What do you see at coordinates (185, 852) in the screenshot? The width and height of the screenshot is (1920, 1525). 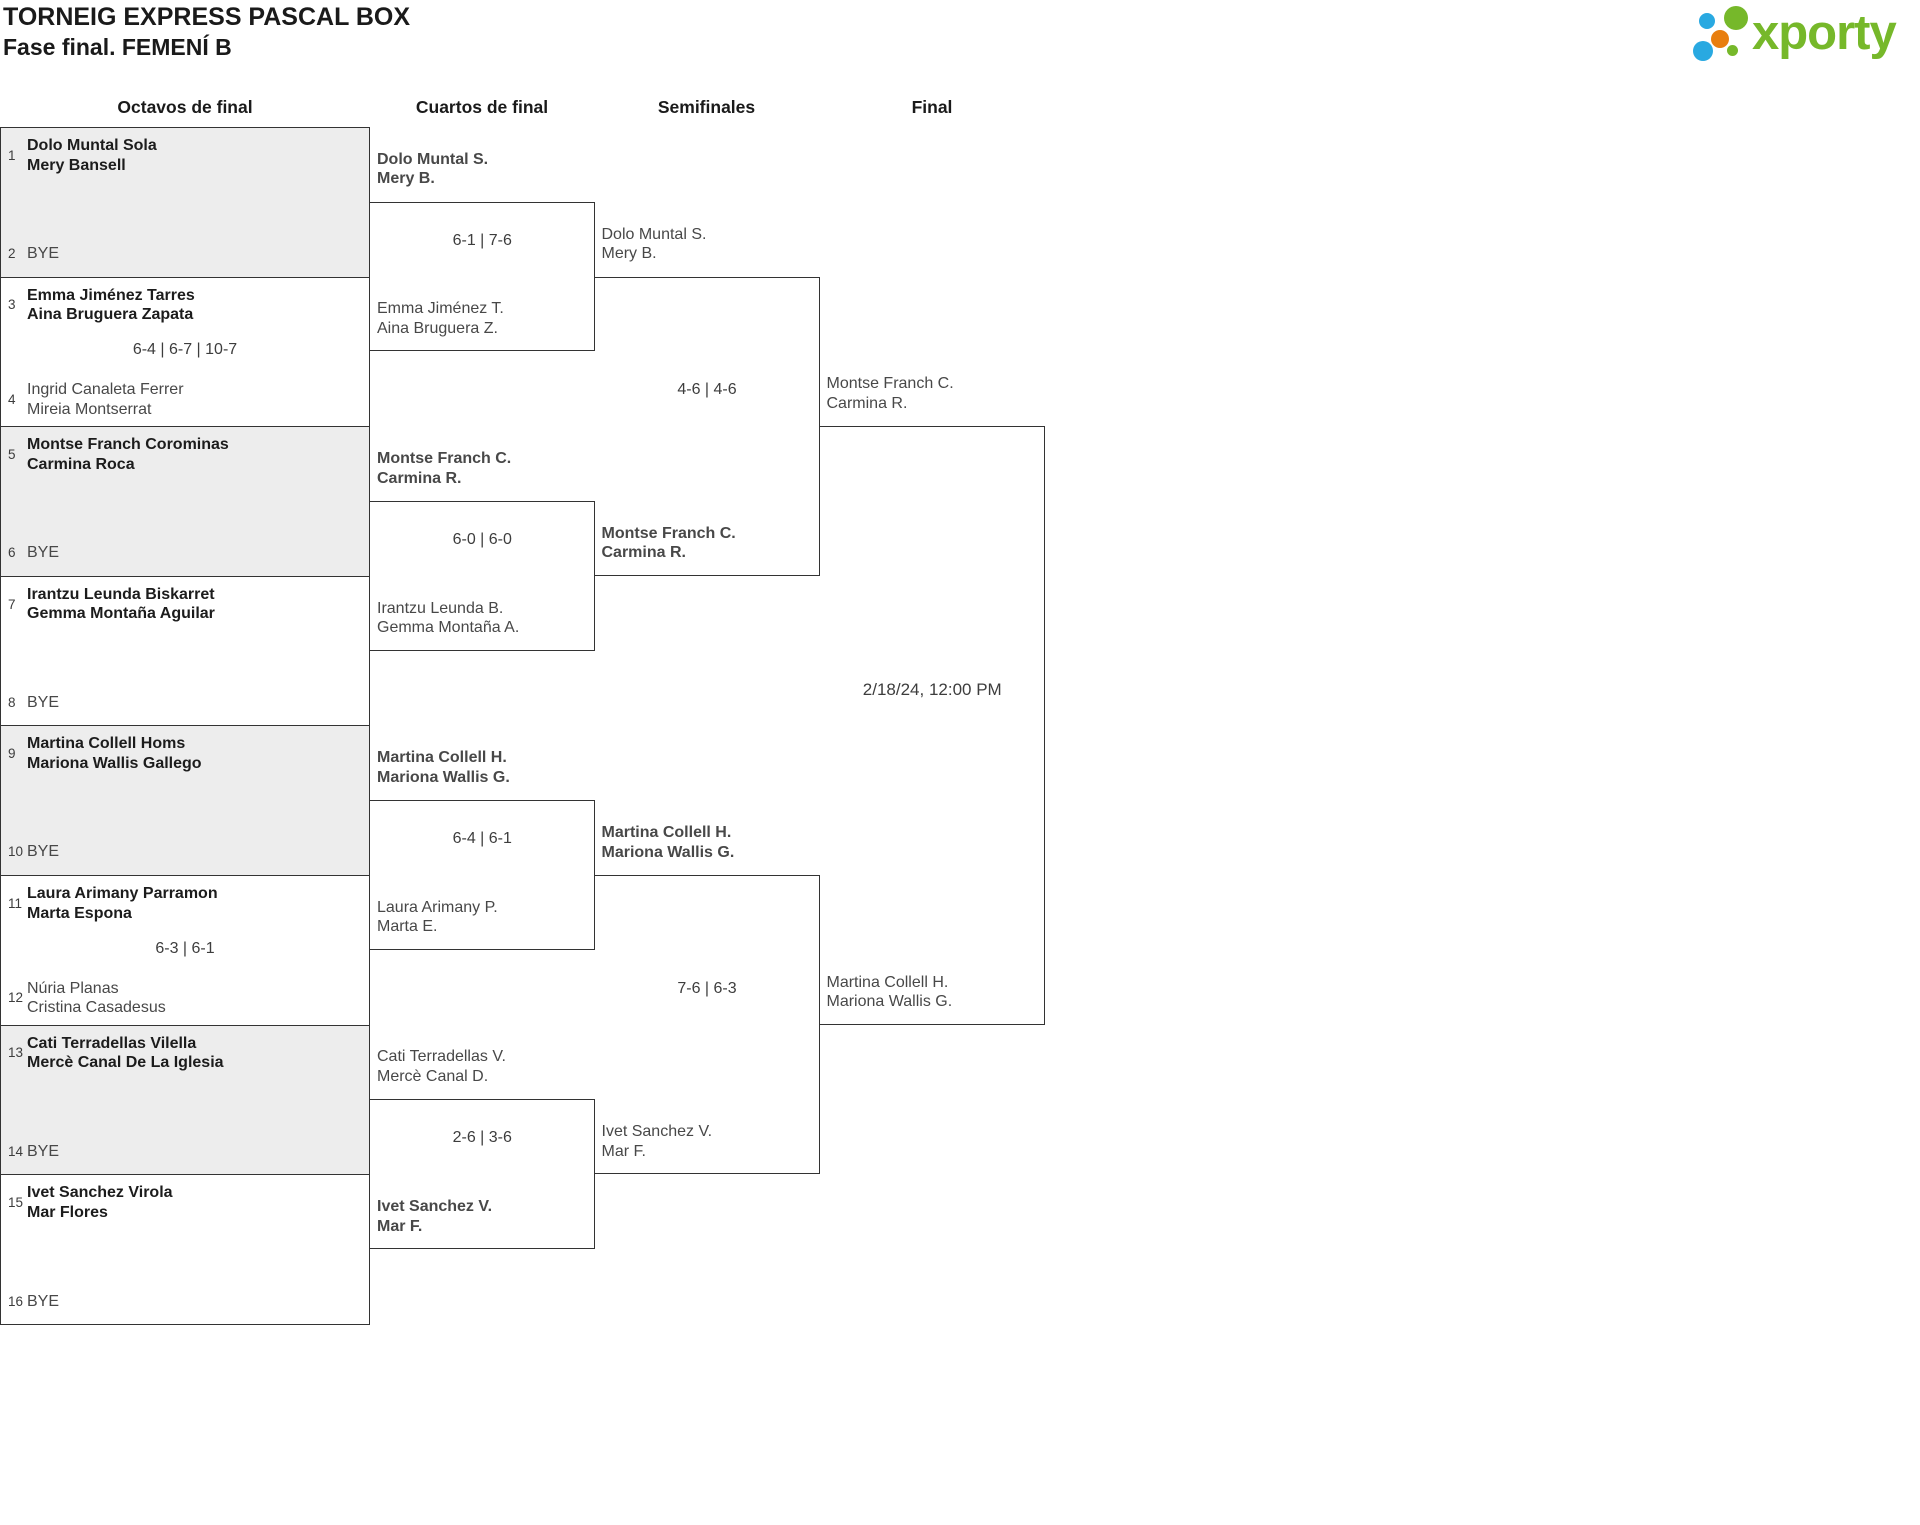 I see `team-slot: 10 BYE` at bounding box center [185, 852].